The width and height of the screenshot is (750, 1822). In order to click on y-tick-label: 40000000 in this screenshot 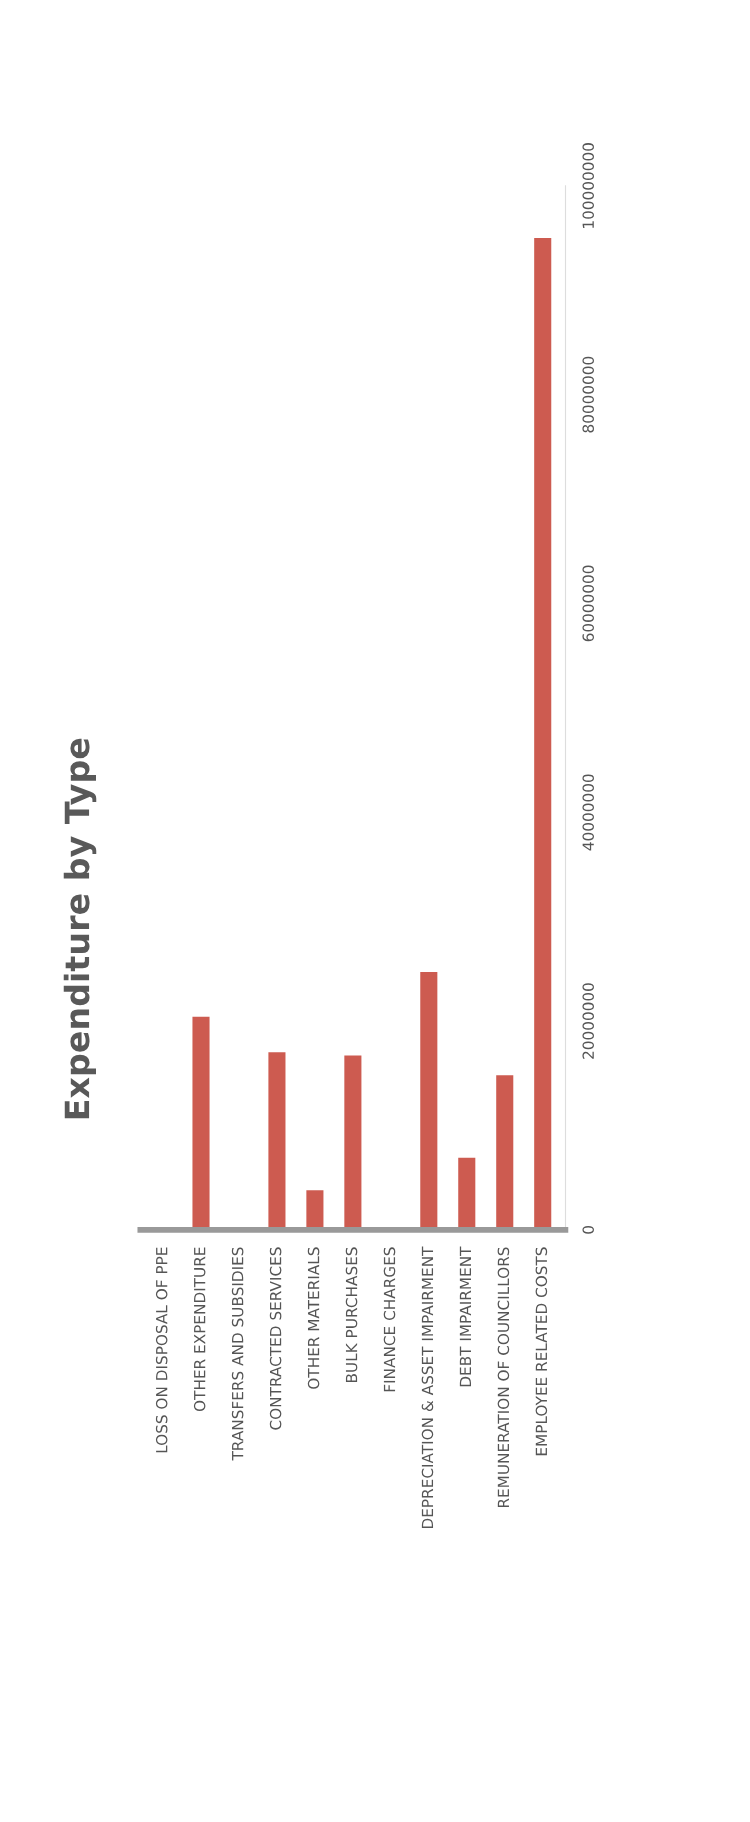, I will do `click(588, 812)`.